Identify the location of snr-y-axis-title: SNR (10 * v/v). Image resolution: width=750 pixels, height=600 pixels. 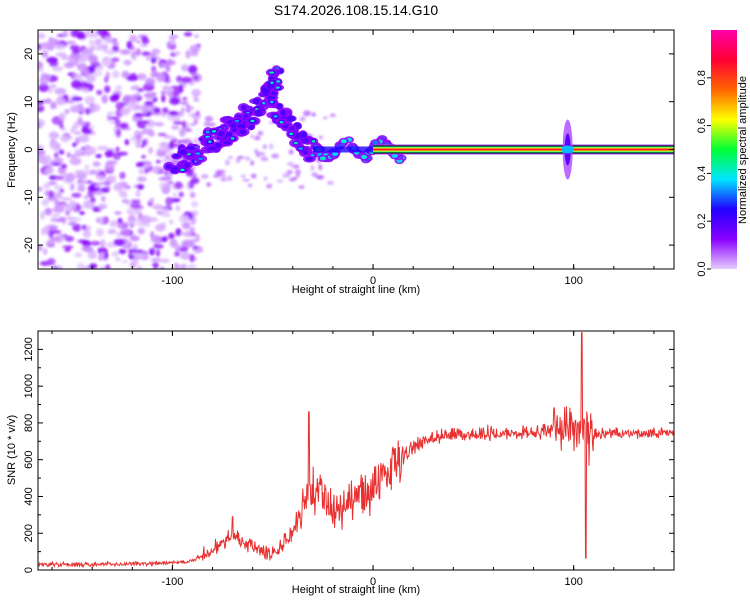
(12, 450).